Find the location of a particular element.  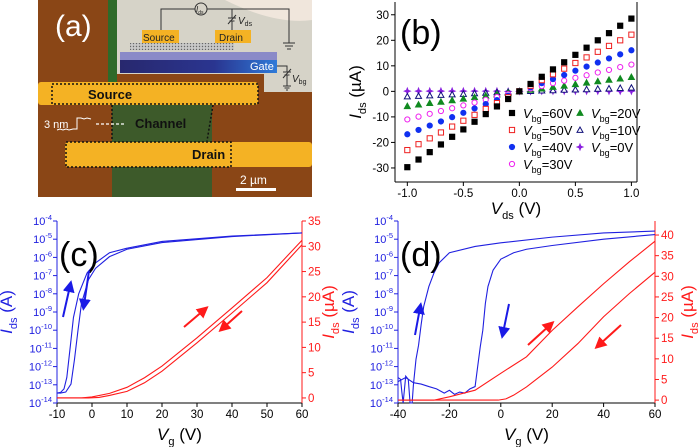

legend-rest: =0V is located at coordinates (622, 147).